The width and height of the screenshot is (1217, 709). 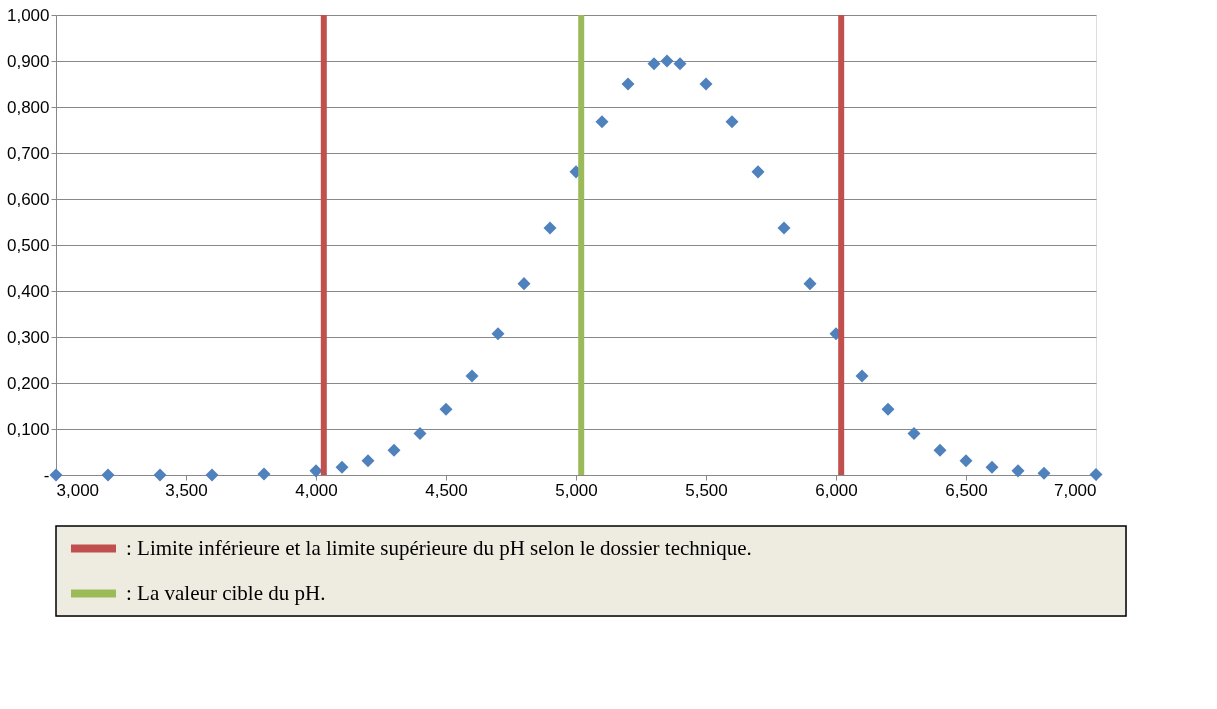 I want to click on y-tick-label: 0,900, so click(x=28, y=61).